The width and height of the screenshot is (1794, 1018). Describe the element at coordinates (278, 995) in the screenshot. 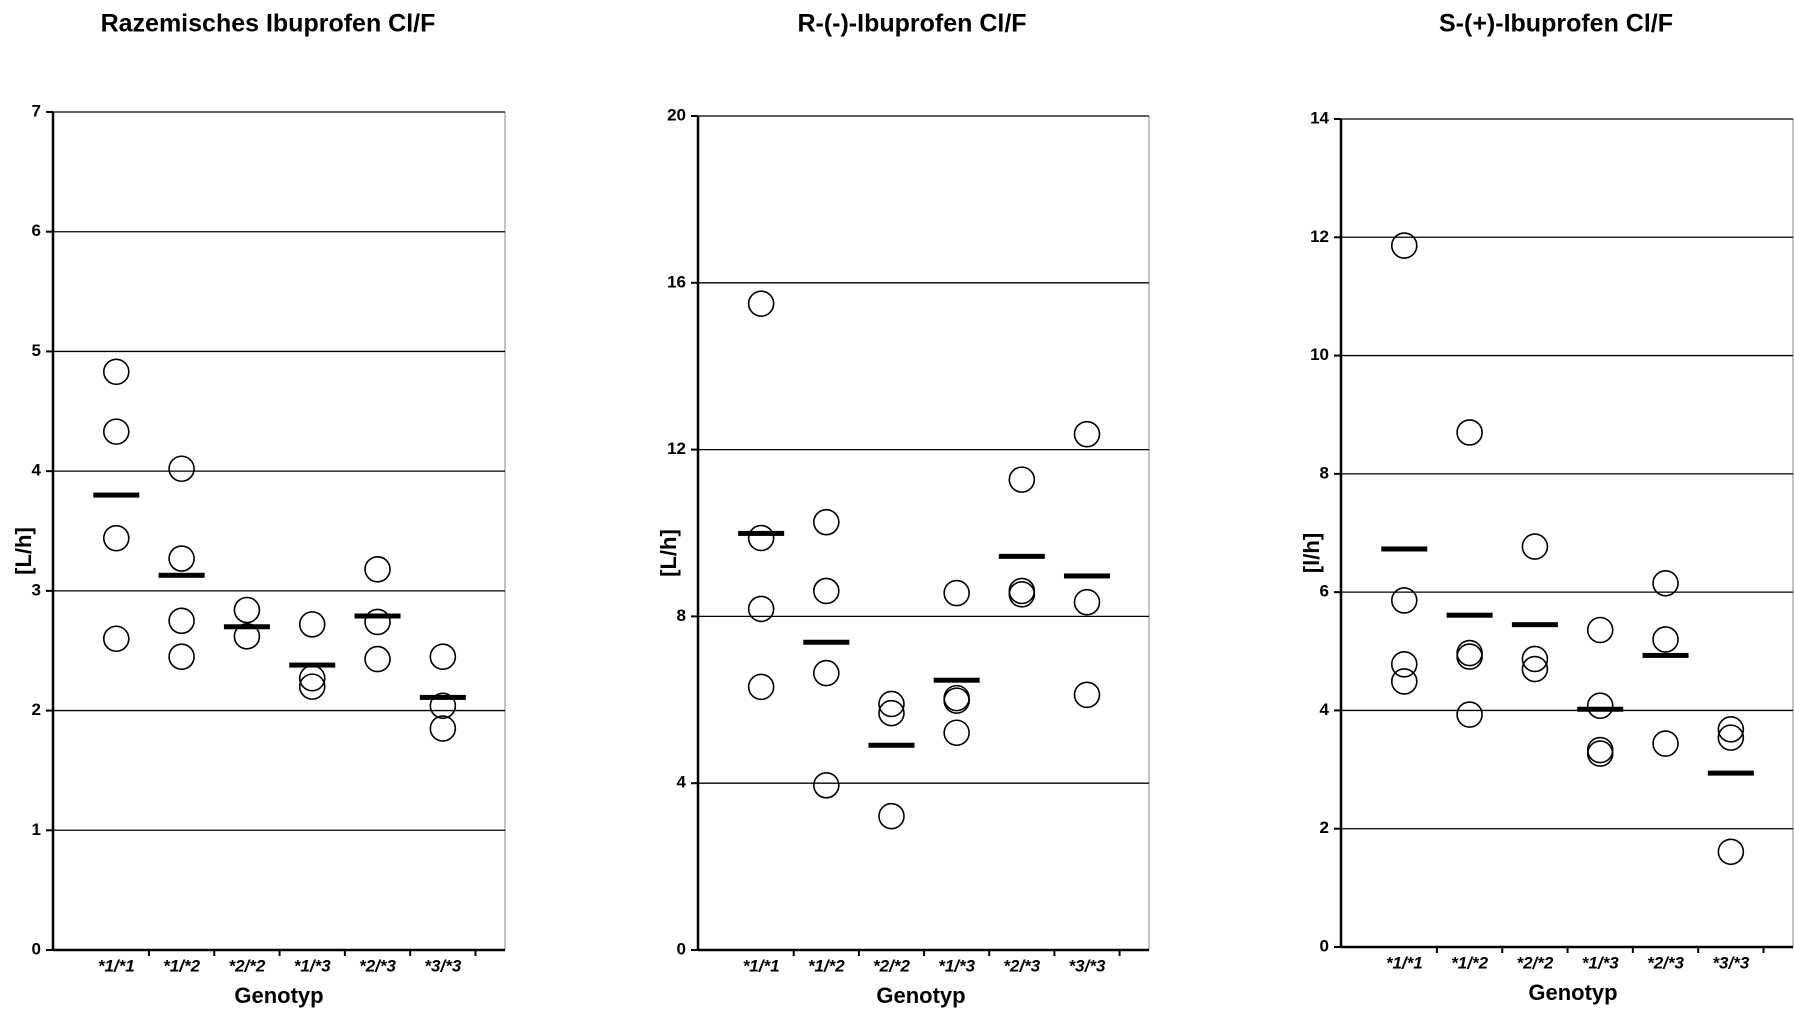

I see `x-axis-label: Genotyp` at that location.